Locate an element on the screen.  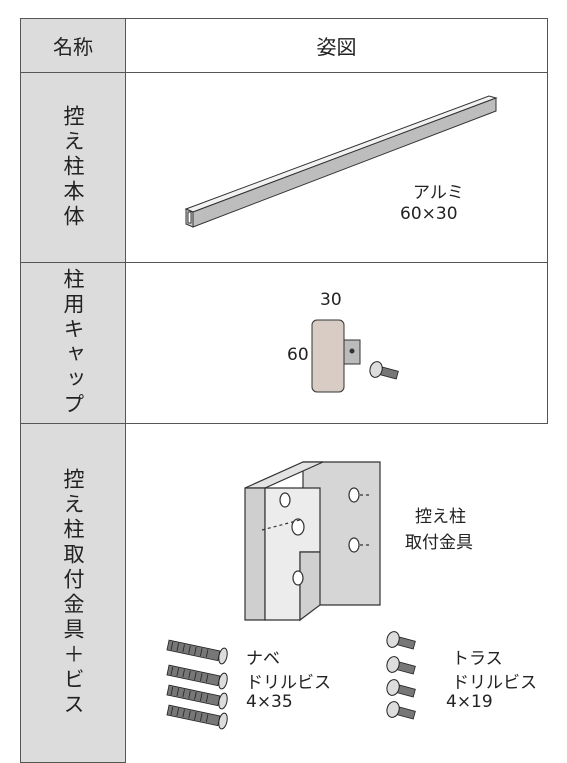
screw-label: トラス is located at coordinates (477, 659).